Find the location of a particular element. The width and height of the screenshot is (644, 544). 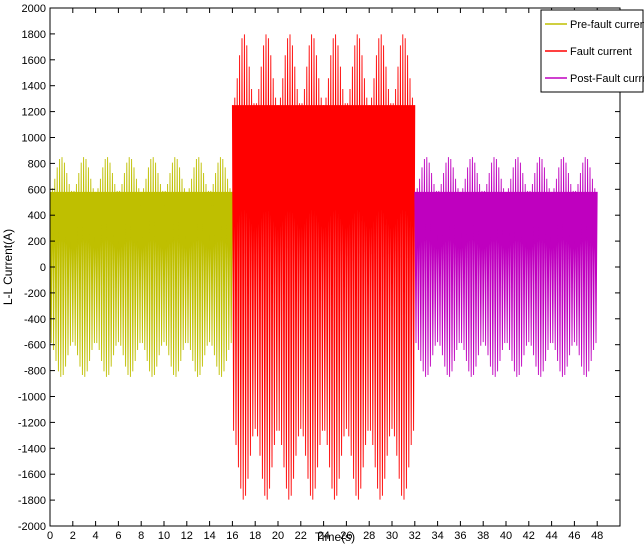

y-axis-title: L-L Current(A) is located at coordinates (8, 267).